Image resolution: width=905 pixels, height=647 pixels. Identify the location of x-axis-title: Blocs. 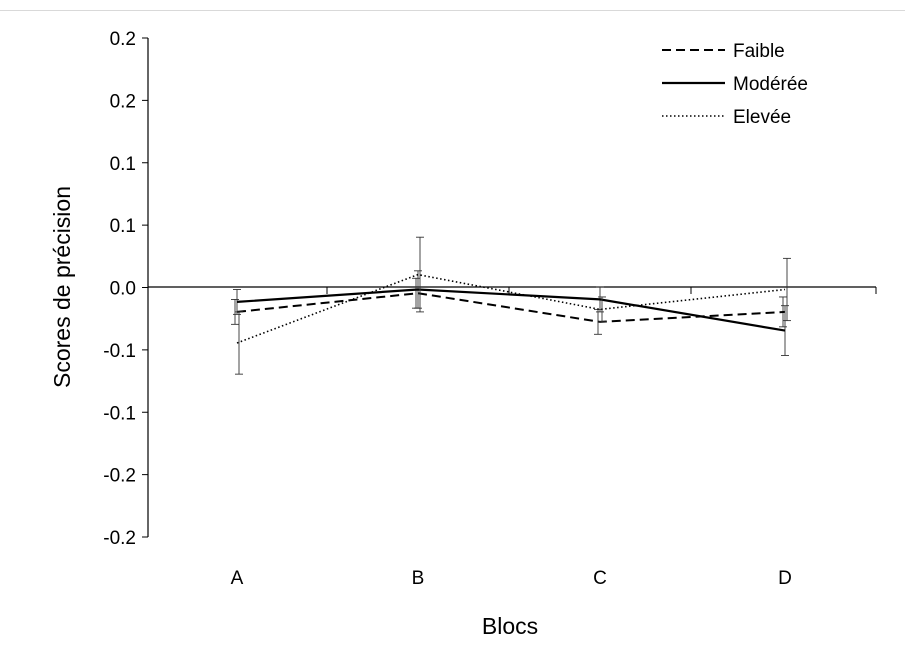
(510, 626).